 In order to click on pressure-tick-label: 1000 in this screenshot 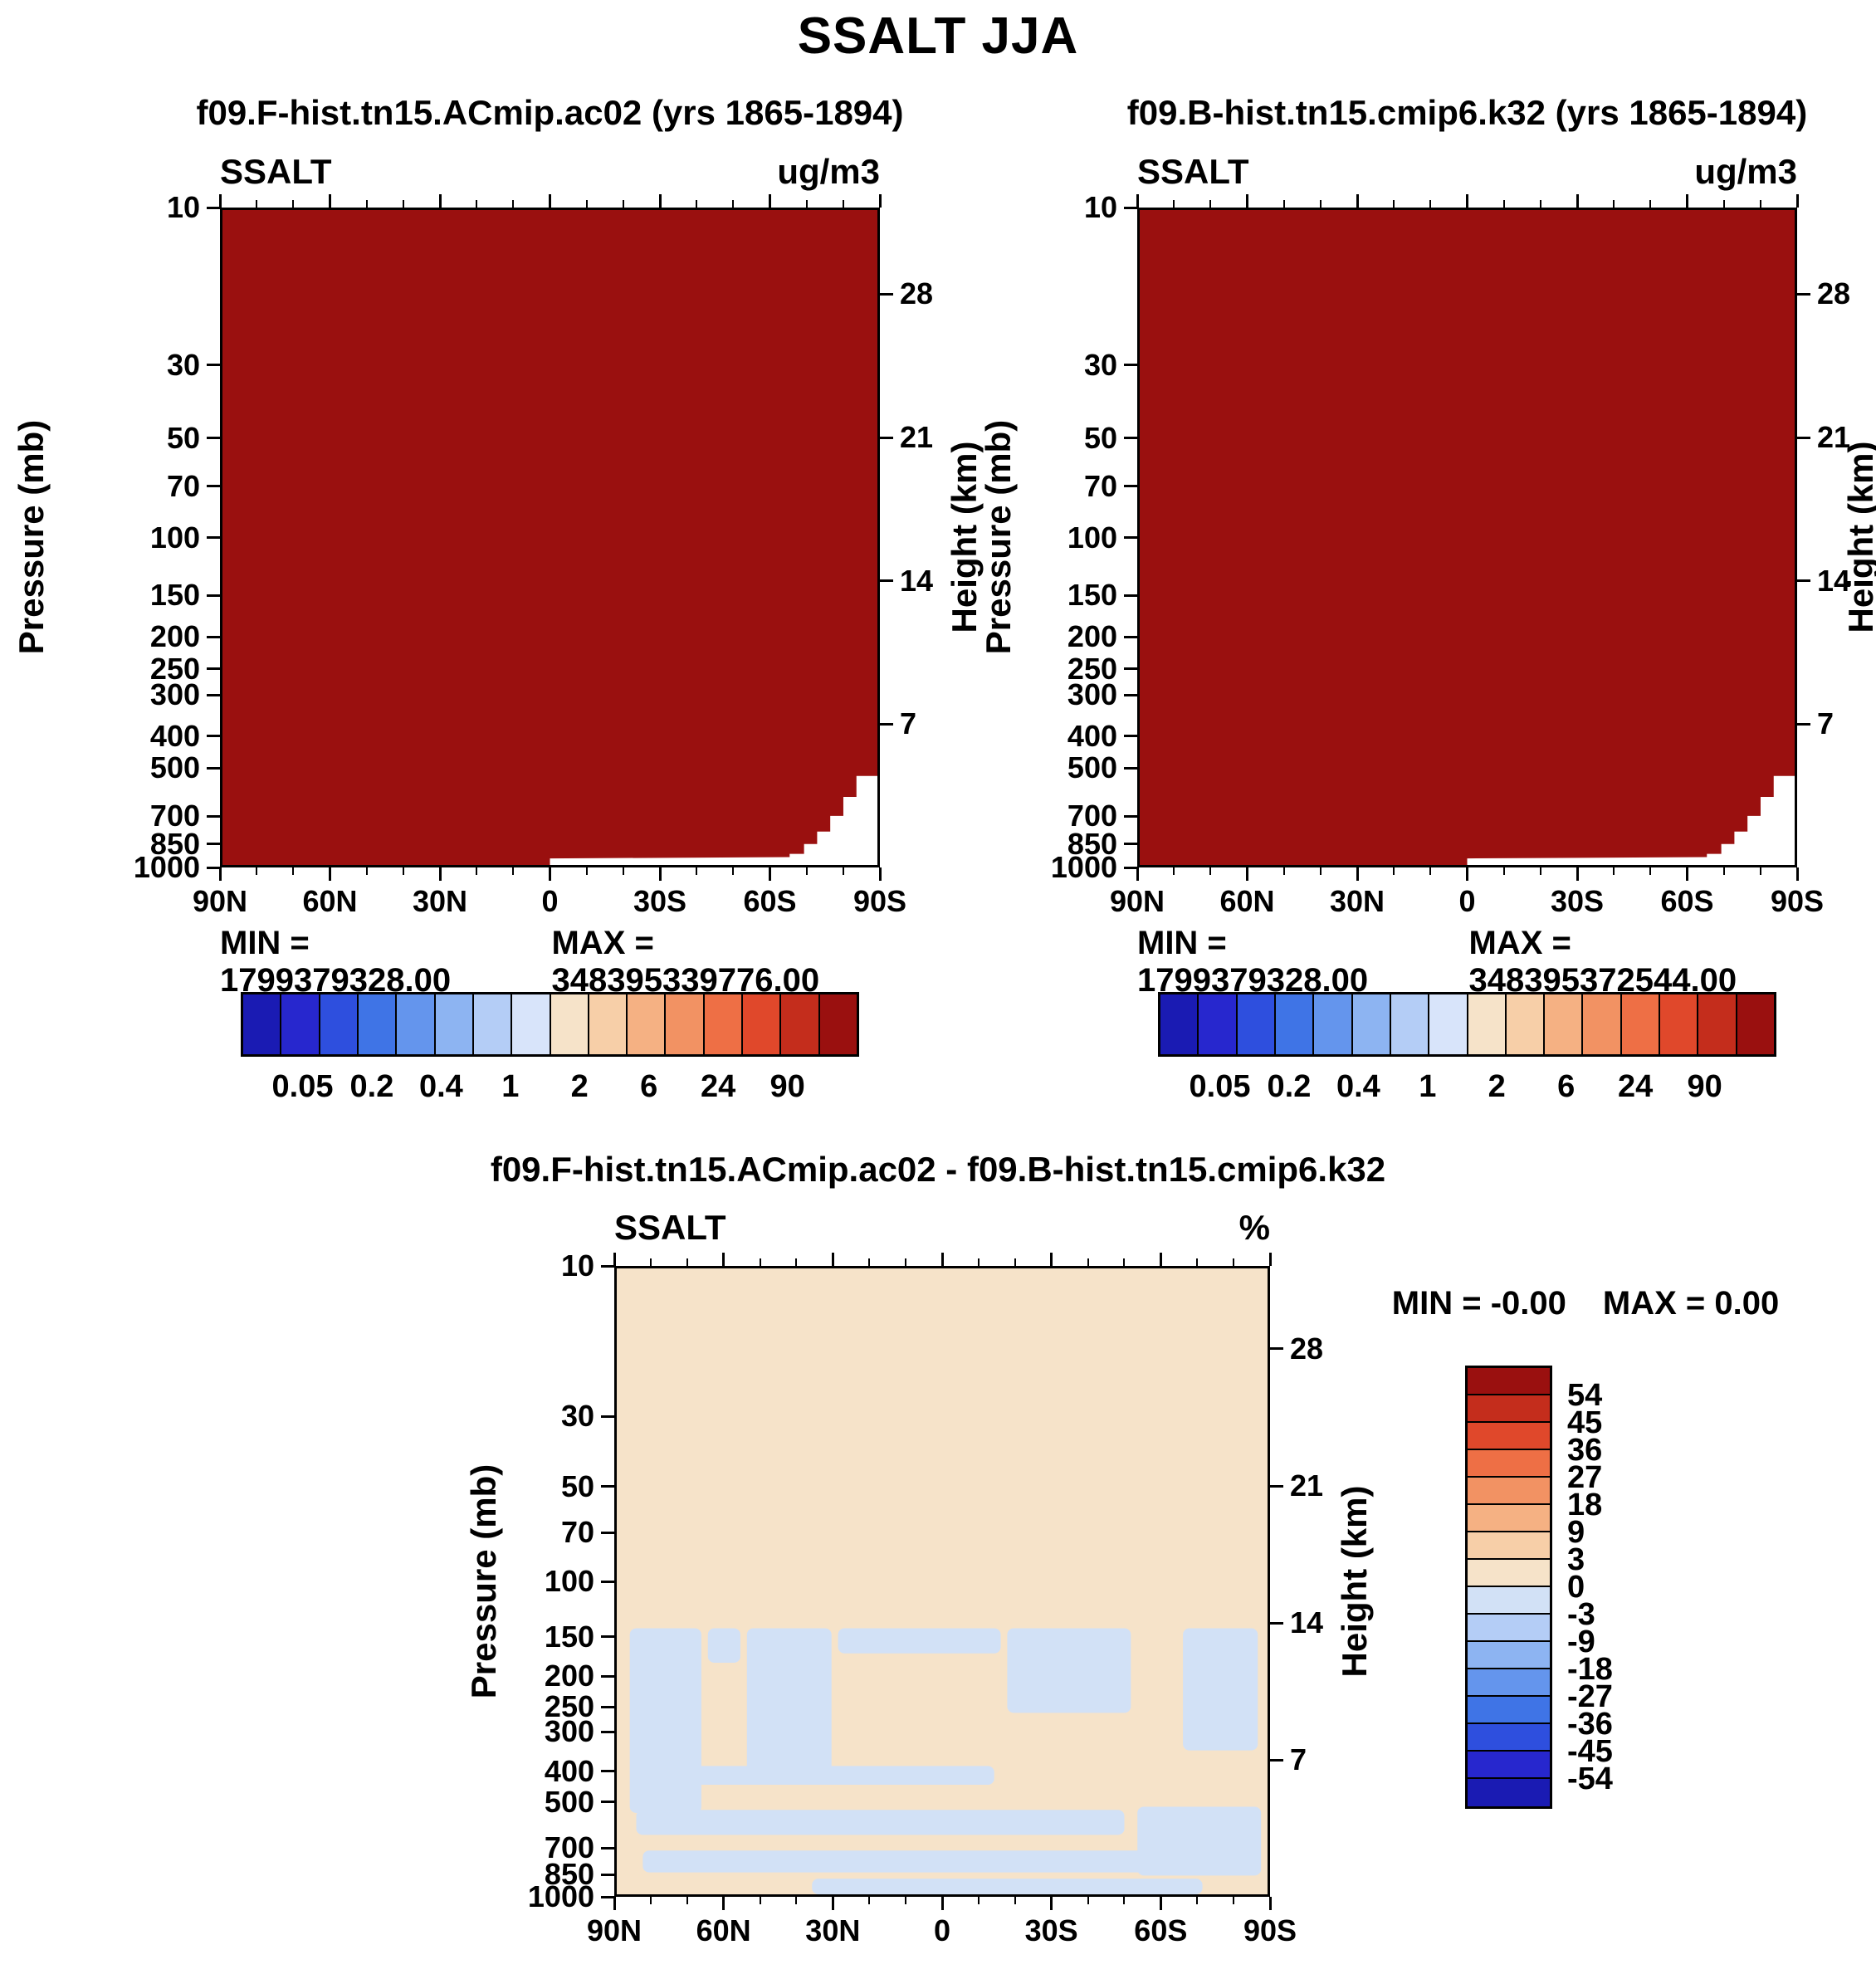, I will do `click(1083, 867)`.